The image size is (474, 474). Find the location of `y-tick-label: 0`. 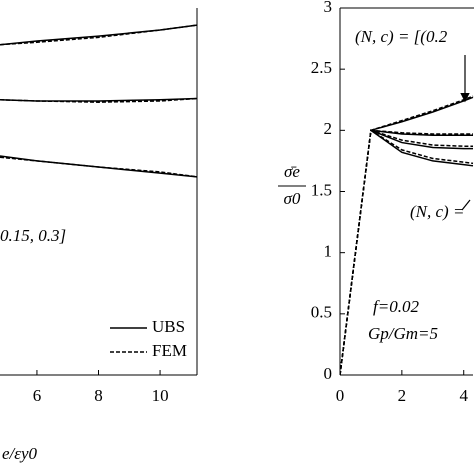

y-tick-label: 0 is located at coordinates (328, 373).